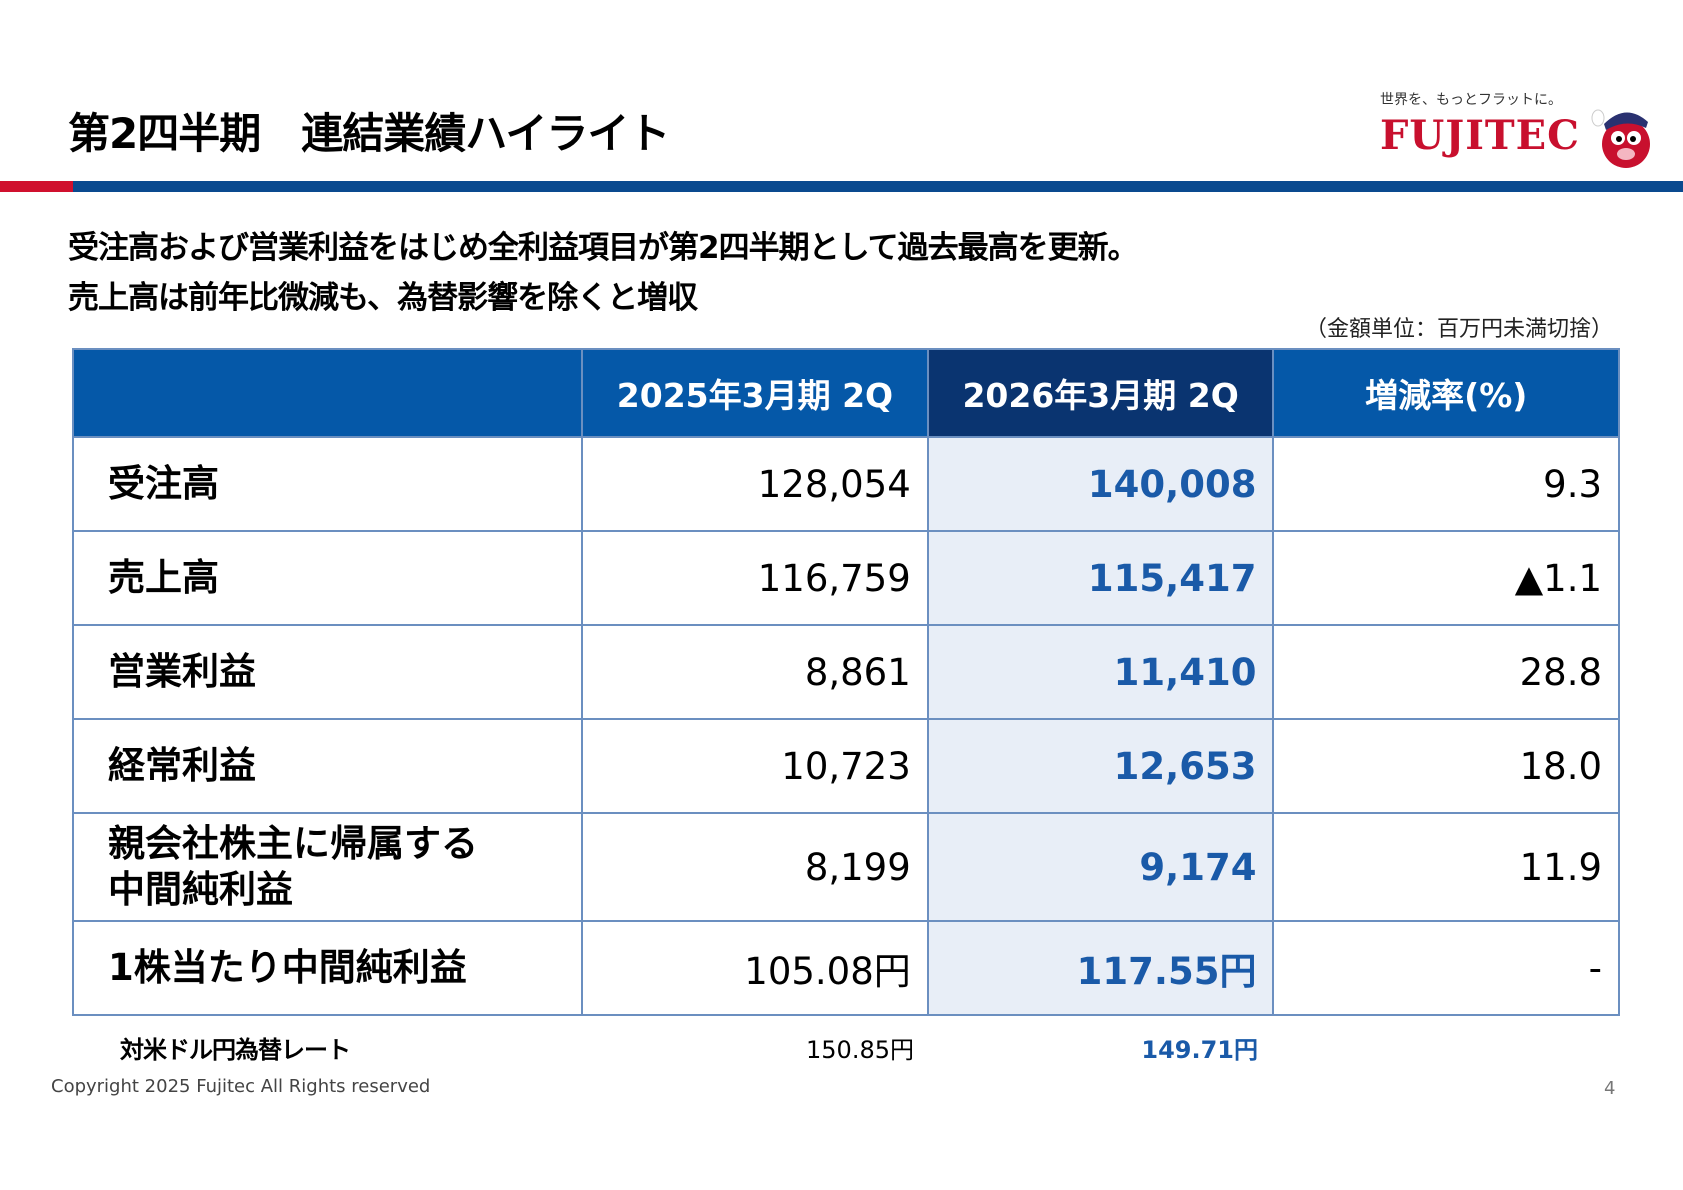 The image size is (1683, 1190). What do you see at coordinates (1100, 968) in the screenshot?
I see `curr-value: 117.55円` at bounding box center [1100, 968].